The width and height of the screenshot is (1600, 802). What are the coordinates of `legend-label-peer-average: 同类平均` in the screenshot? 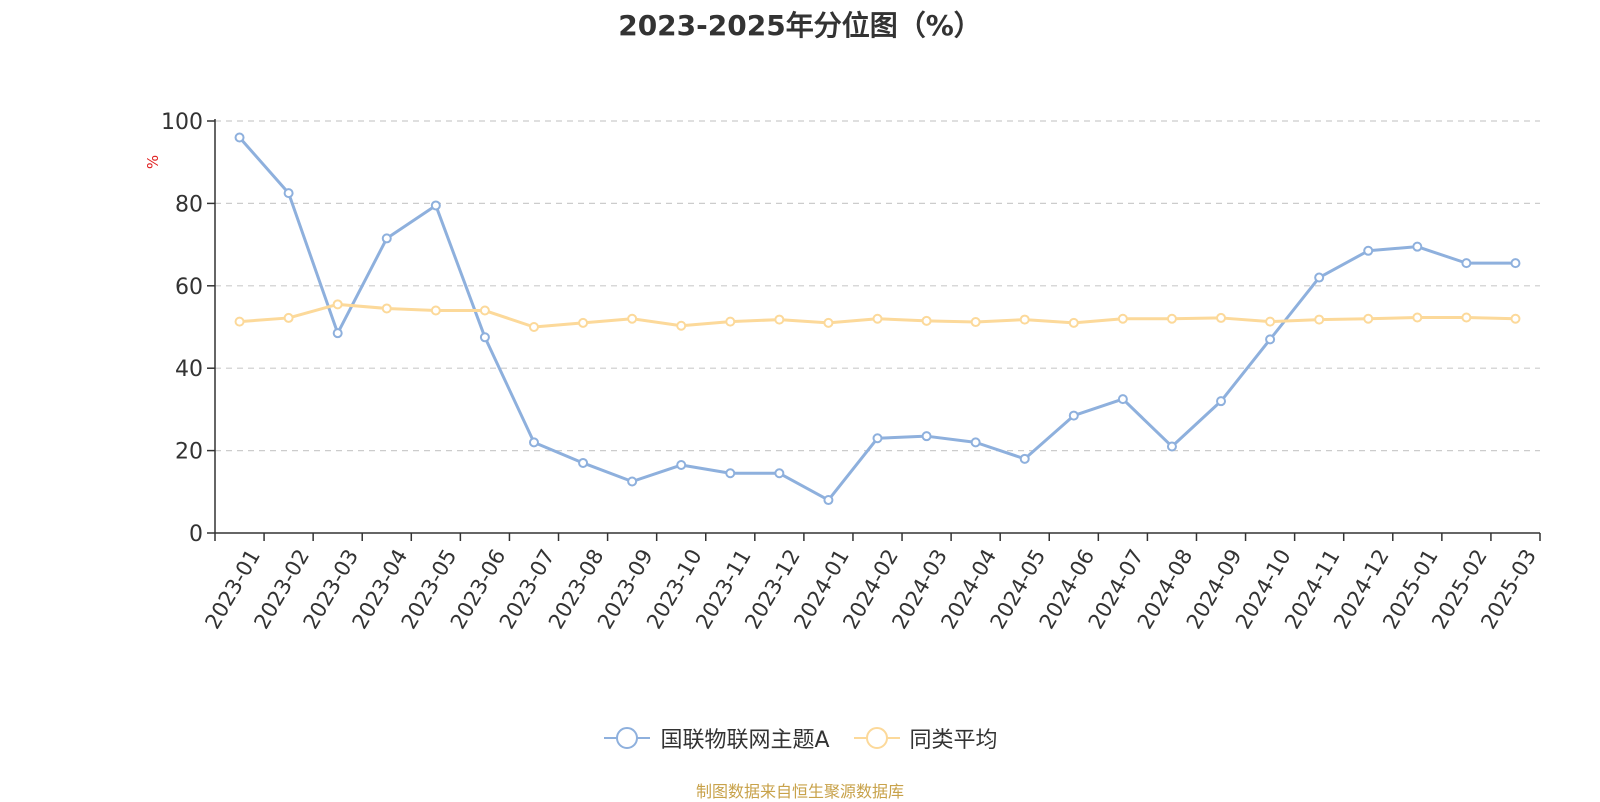 It's located at (953, 740).